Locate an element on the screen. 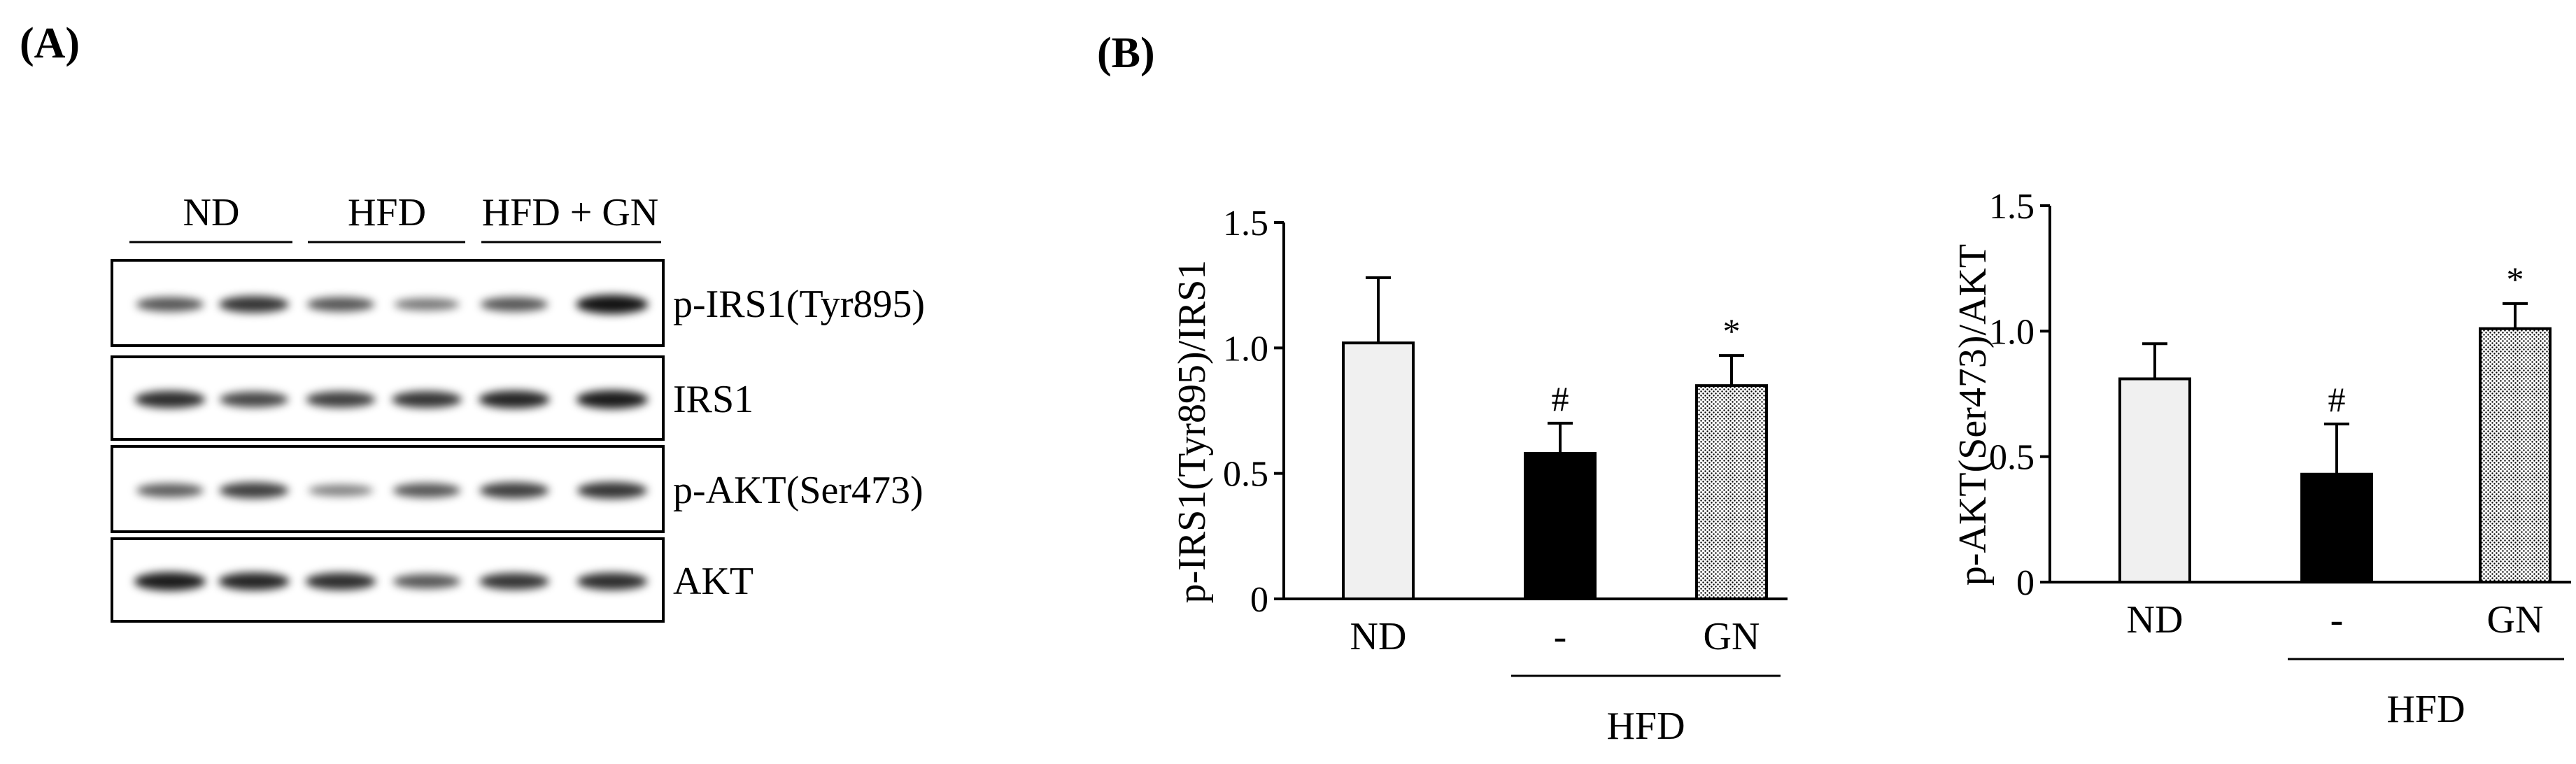 This screenshot has width=2576, height=764. y-axis-label: p-IRS1(Tyr895)/IRS1 is located at coordinates (1192, 432).